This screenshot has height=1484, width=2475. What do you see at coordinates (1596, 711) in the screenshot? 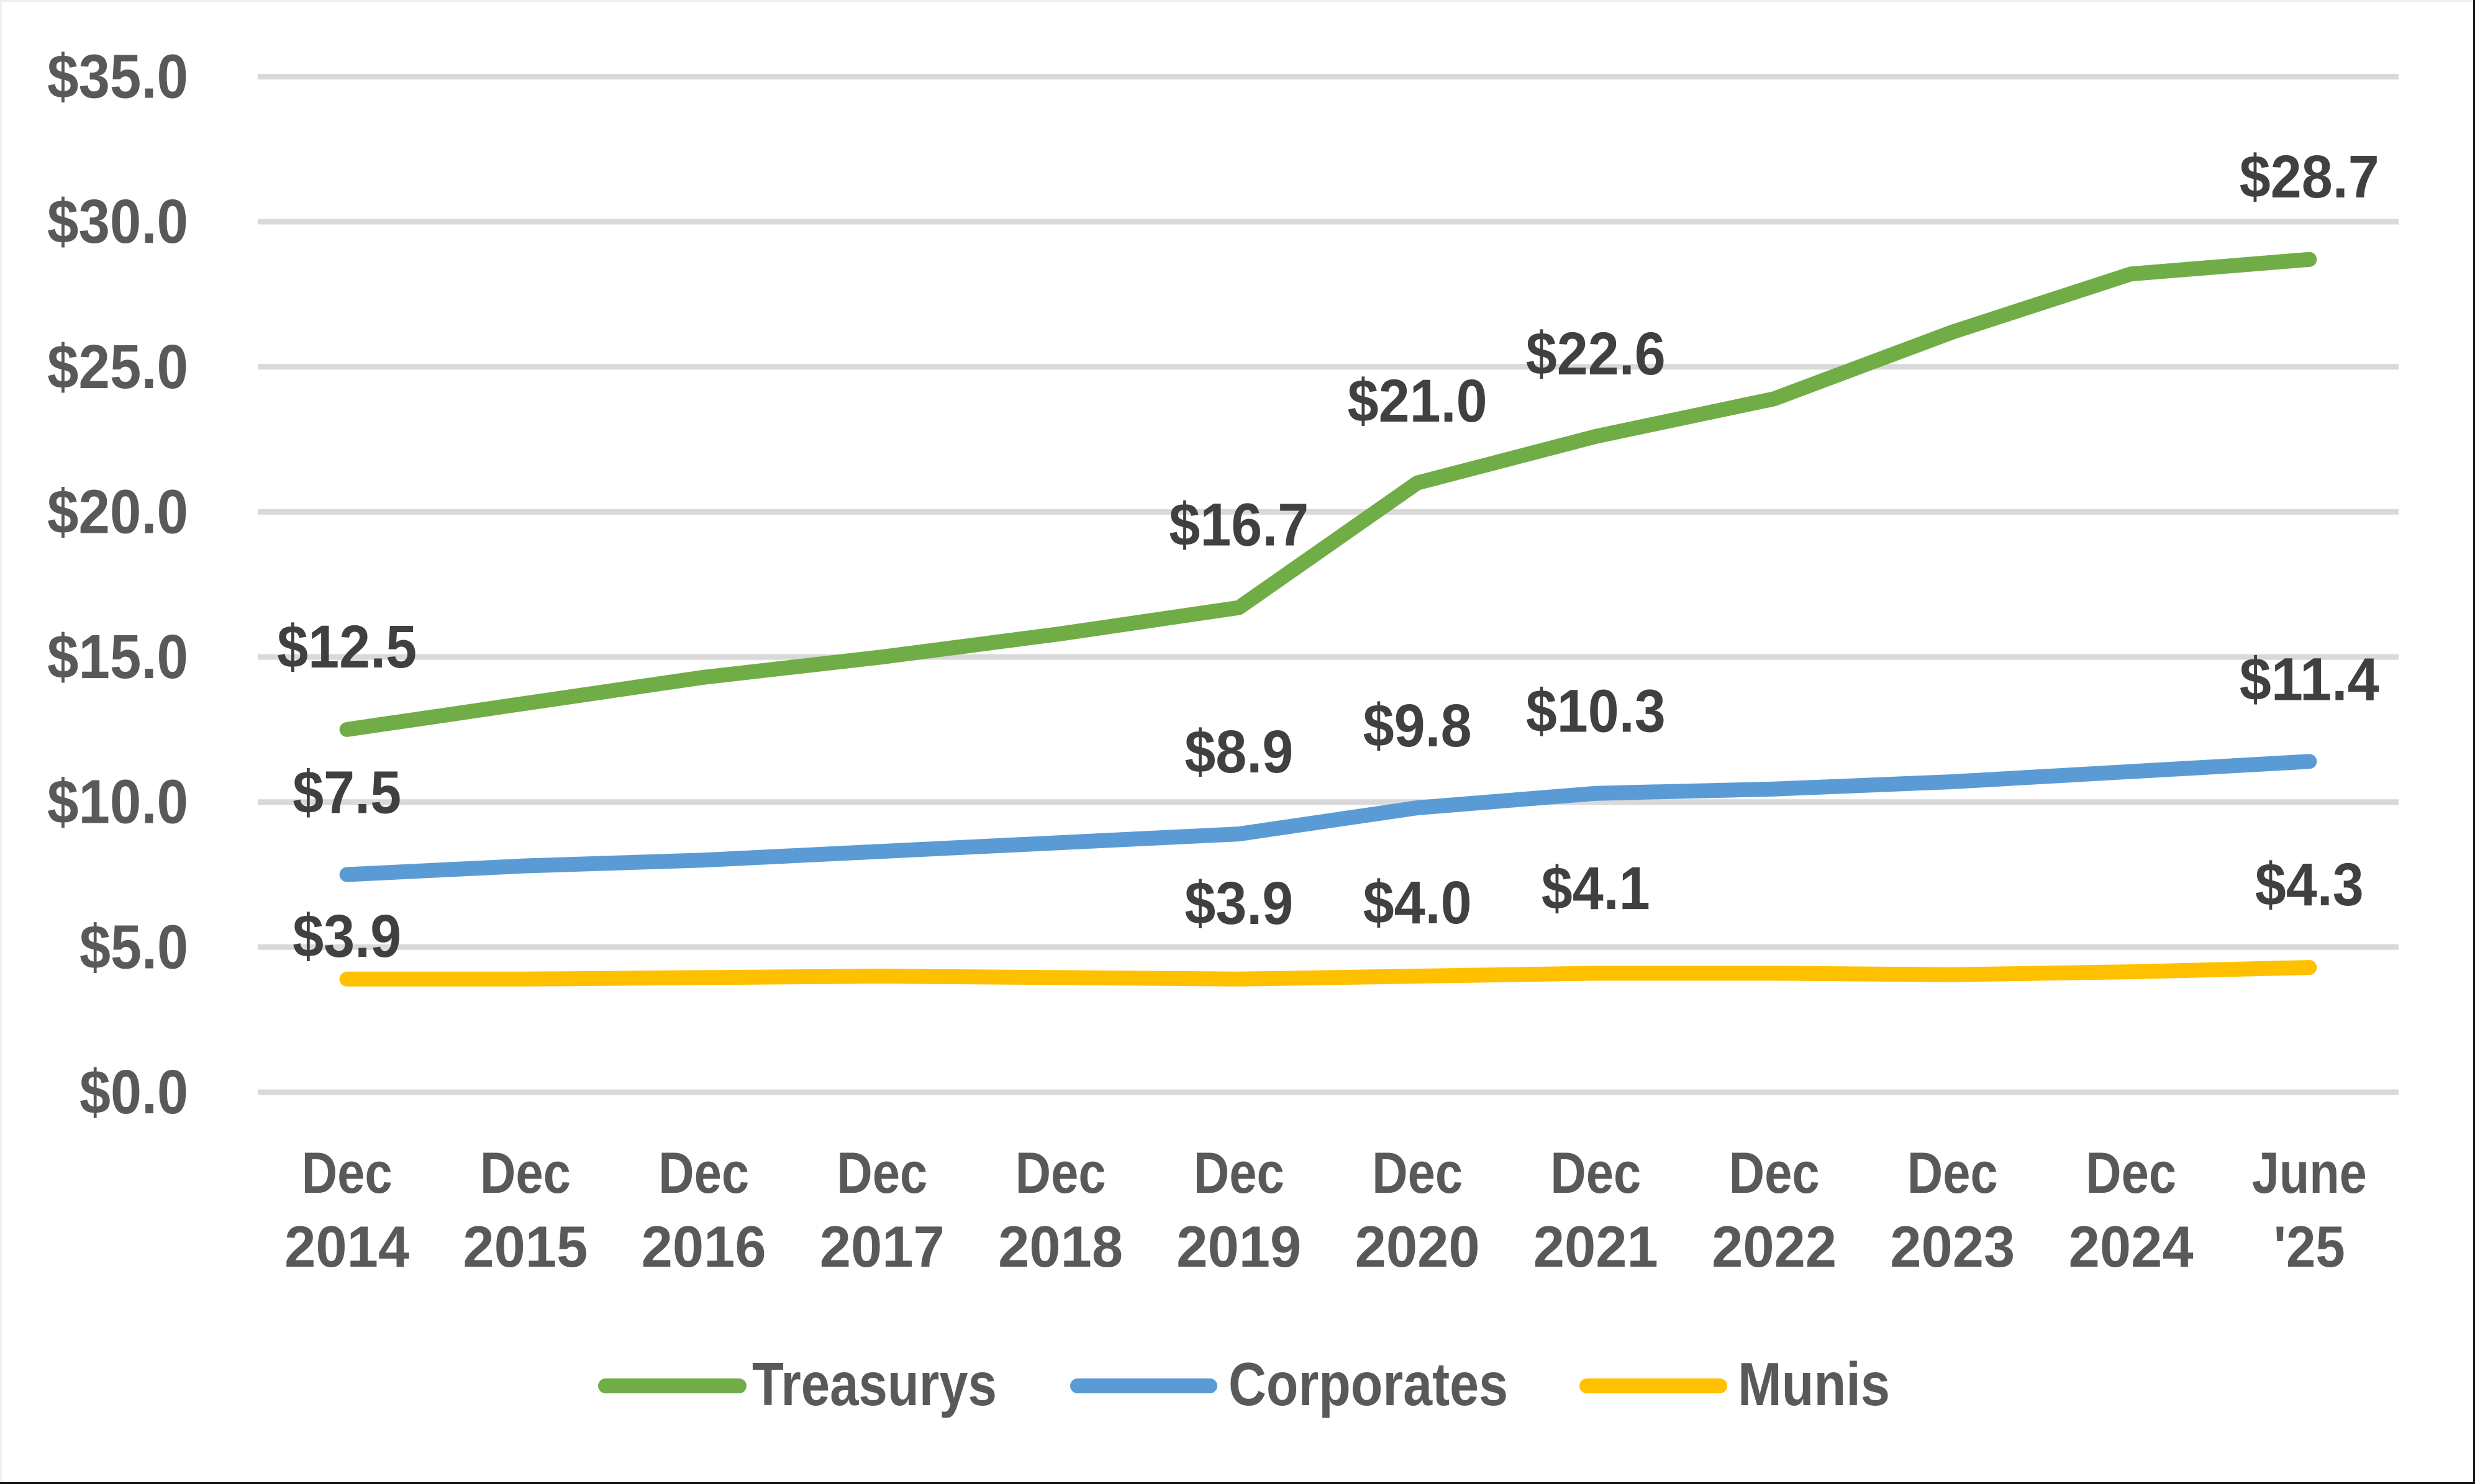
I see `svg-text: $10.3` at bounding box center [1596, 711].